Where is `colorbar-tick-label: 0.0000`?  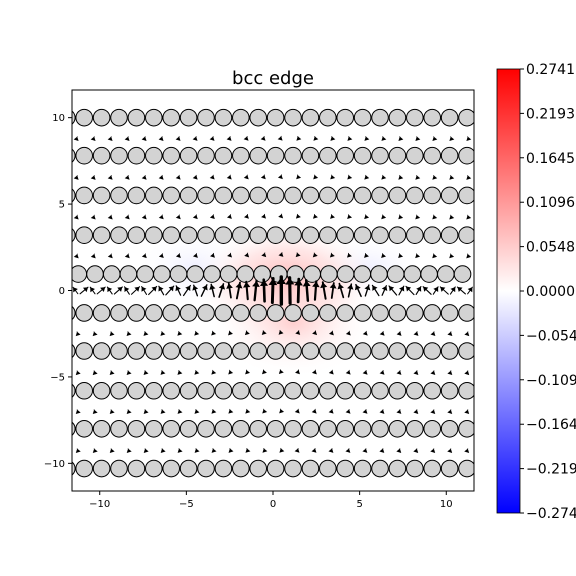
colorbar-tick-label: 0.0000 is located at coordinates (550, 292).